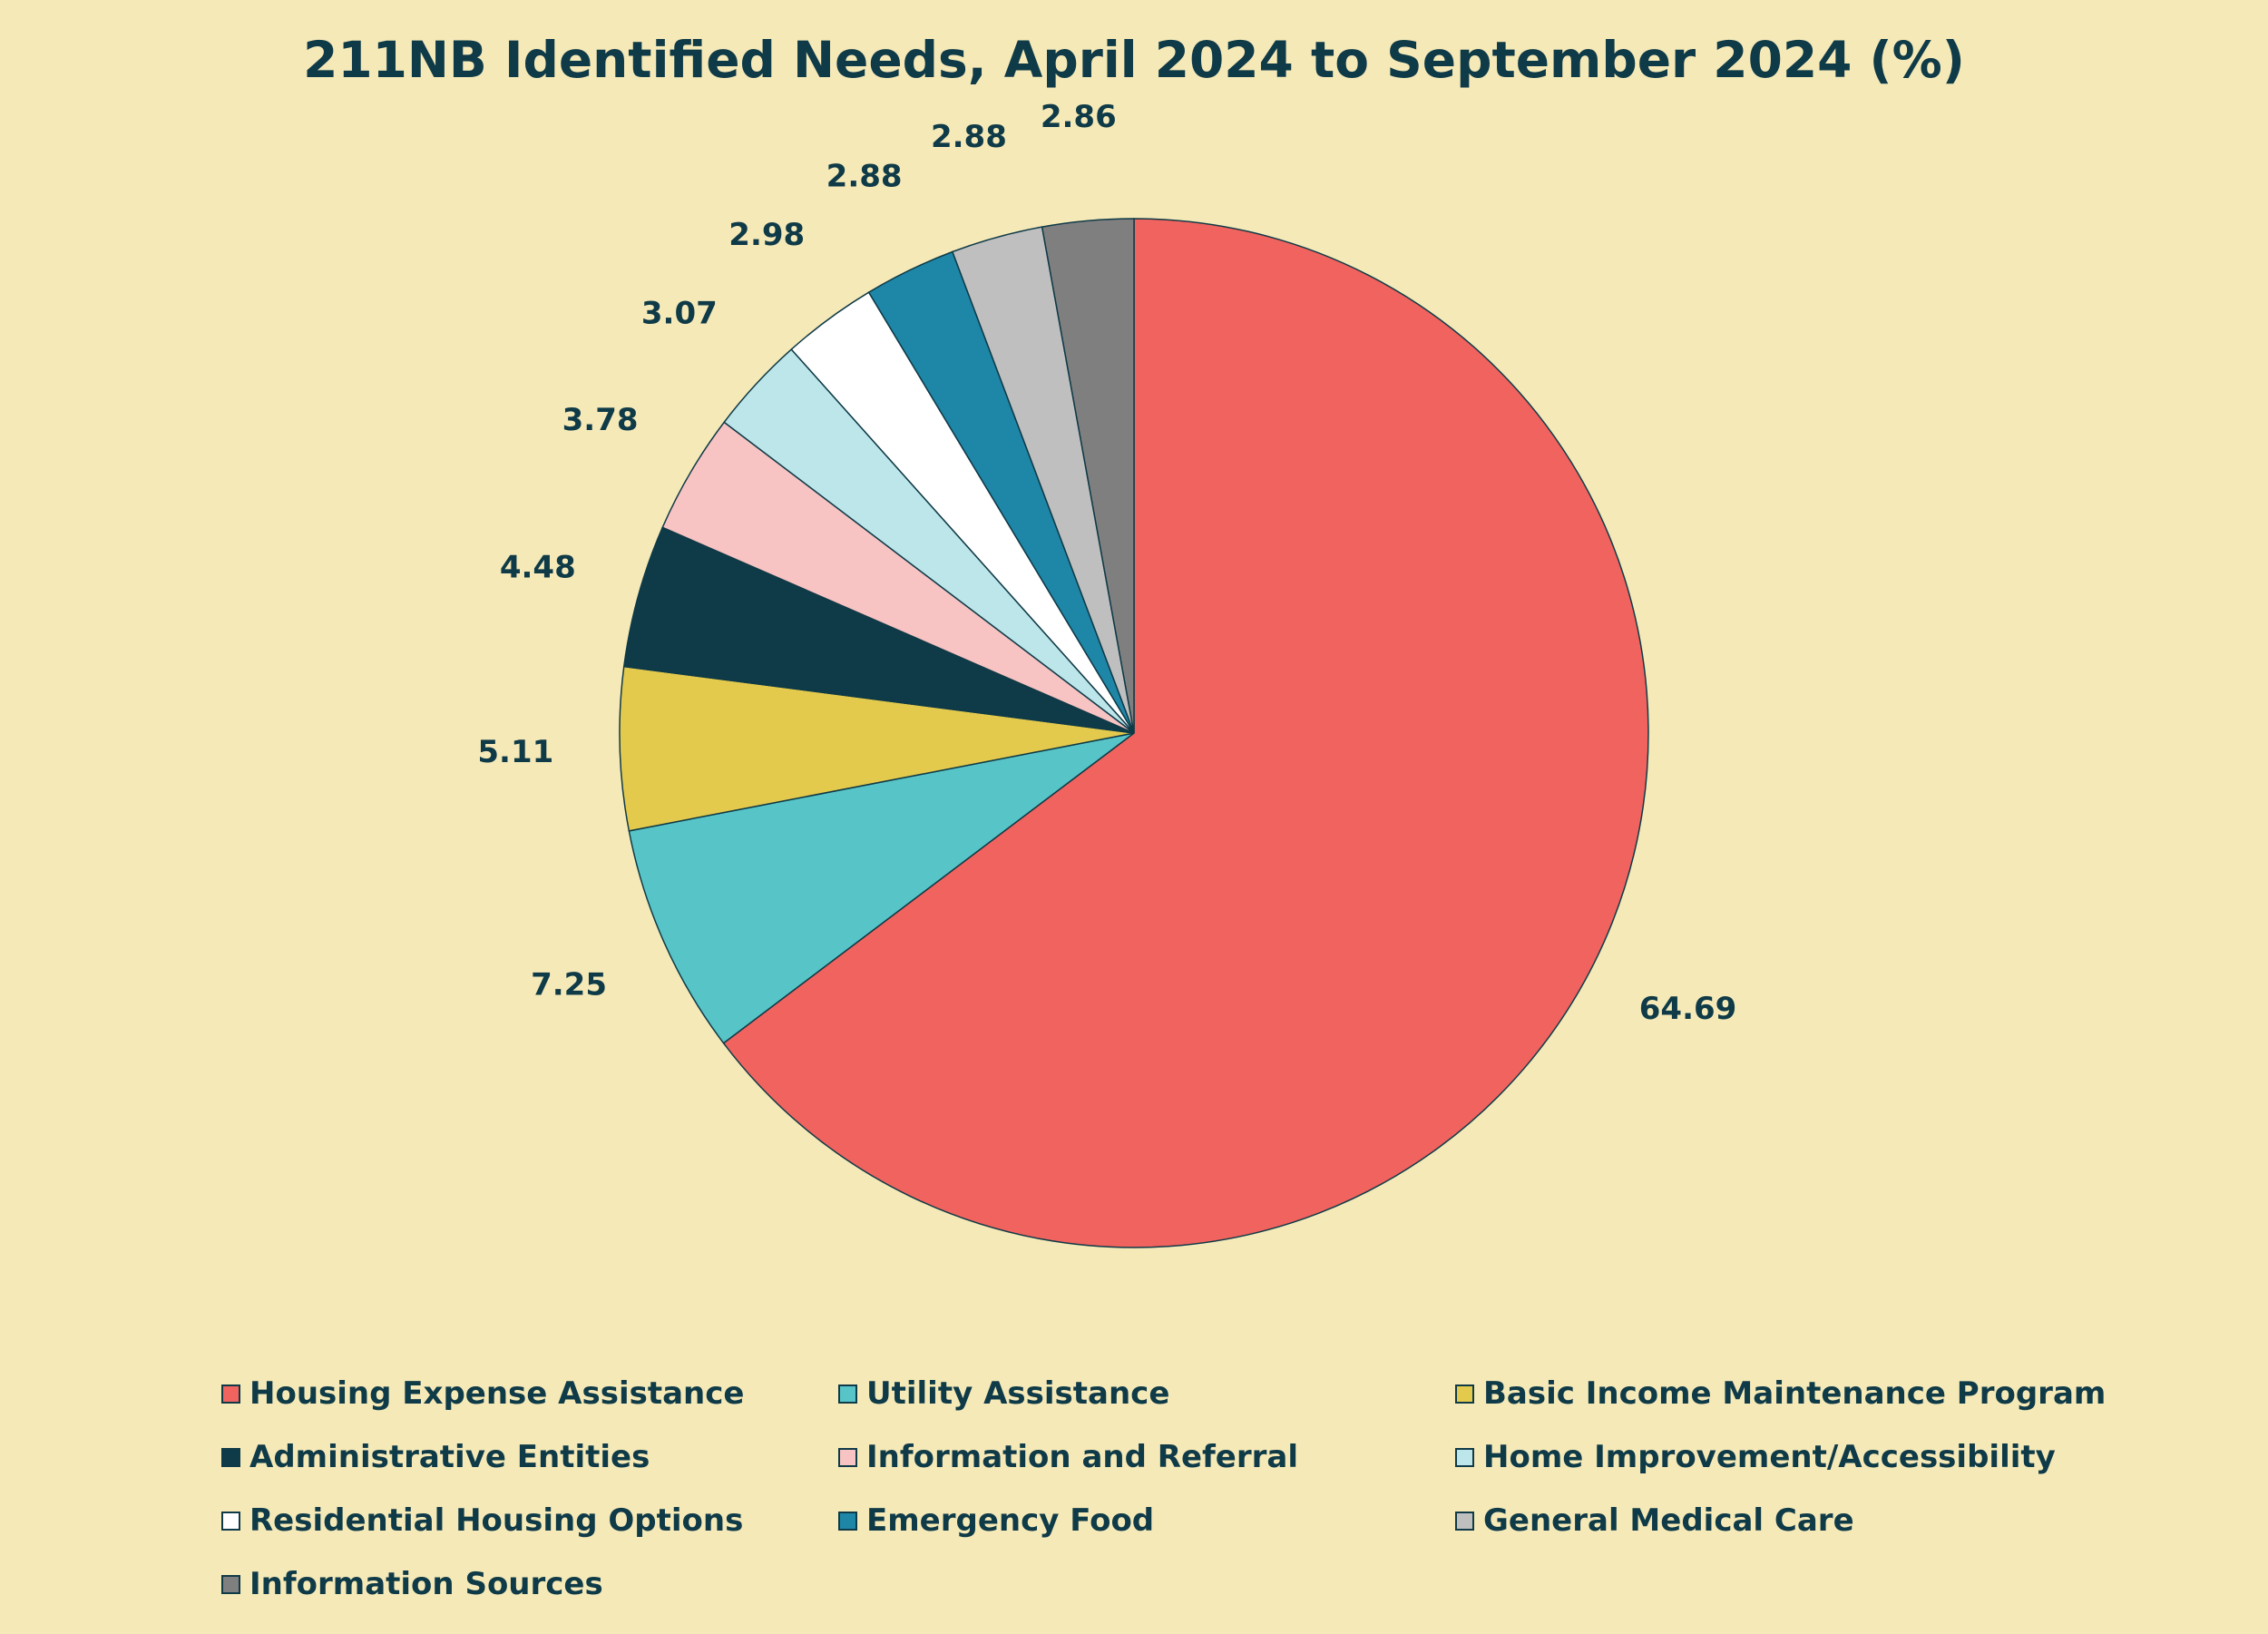 The height and width of the screenshot is (1634, 2268). Describe the element at coordinates (1688, 1009) in the screenshot. I see `data-label: 64.69` at that location.